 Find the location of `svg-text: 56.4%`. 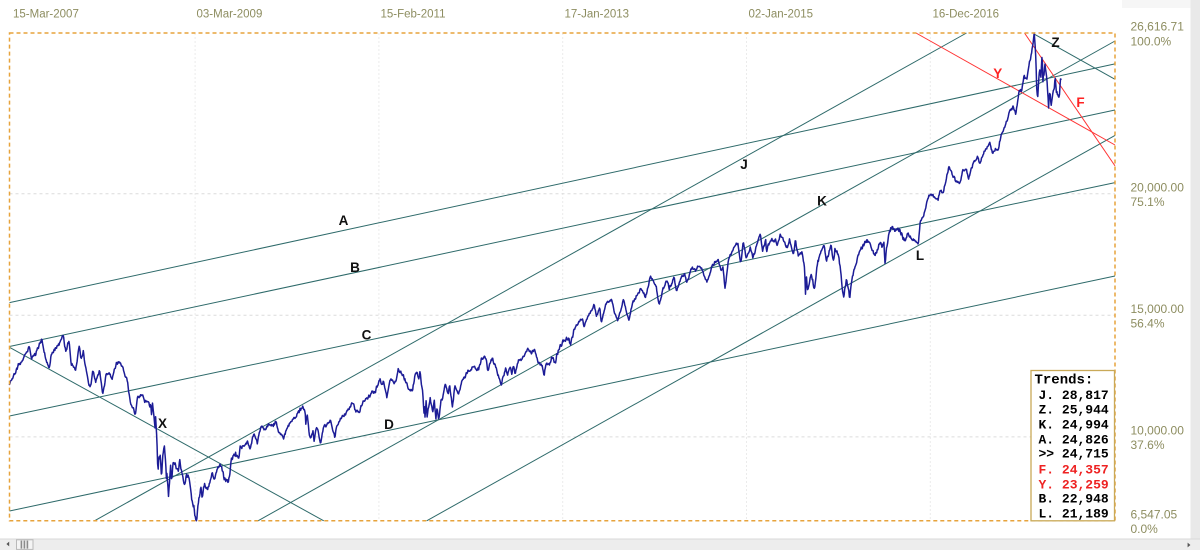

svg-text: 56.4% is located at coordinates (1148, 323).